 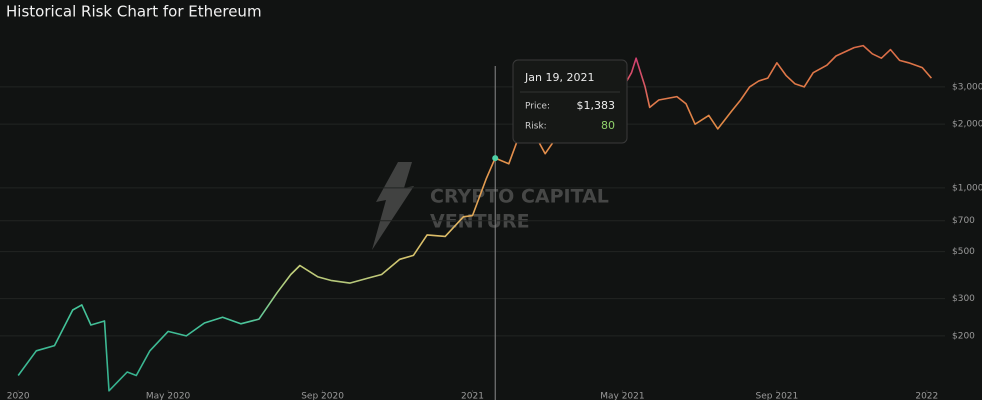 I want to click on tooltip-label: Price:, so click(x=537, y=107).